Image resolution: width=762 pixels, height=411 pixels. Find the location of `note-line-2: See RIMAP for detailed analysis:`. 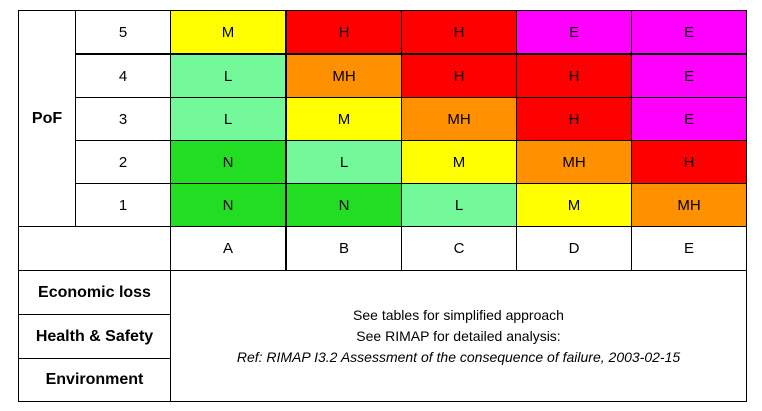

note-line-2: See RIMAP for detailed analysis: is located at coordinates (458, 335).